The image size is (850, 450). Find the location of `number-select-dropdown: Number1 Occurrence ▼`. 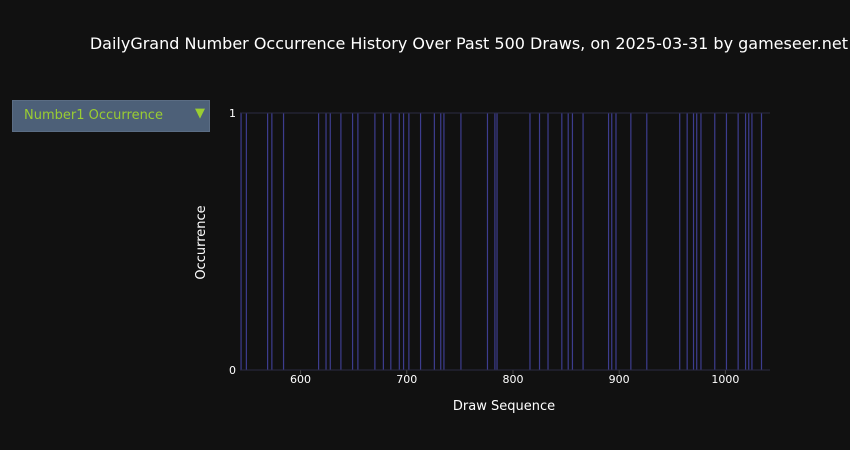

number-select-dropdown: Number1 Occurrence ▼ is located at coordinates (111, 116).